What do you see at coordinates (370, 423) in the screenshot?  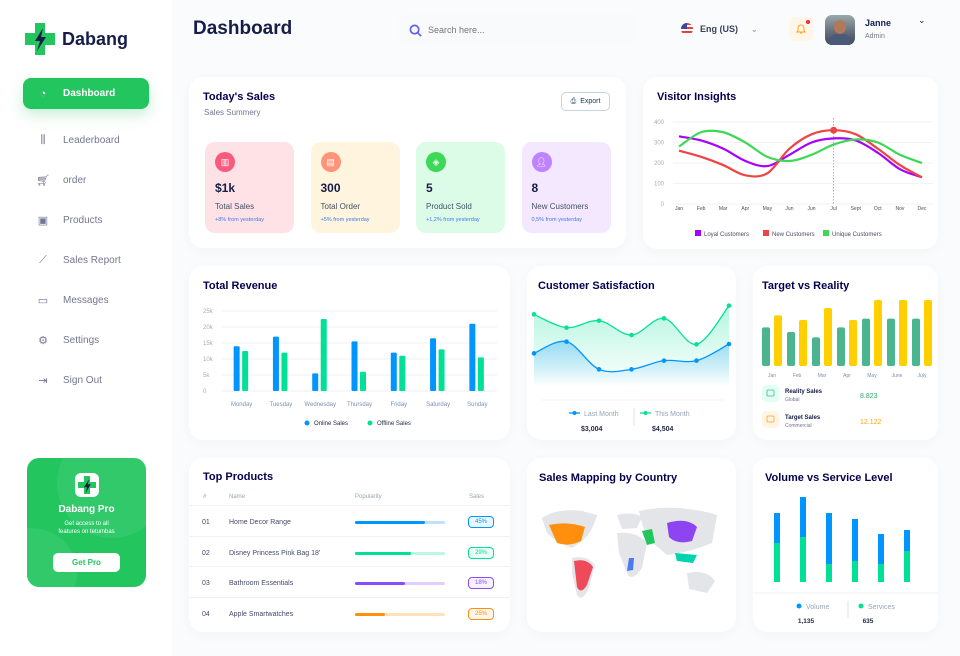 I see `legend-dot` at bounding box center [370, 423].